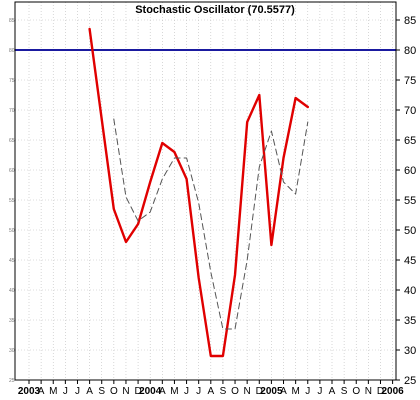 Image resolution: width=420 pixels, height=400 pixels. Describe the element at coordinates (410, 351) in the screenshot. I see `y-tick-label: 30` at that location.